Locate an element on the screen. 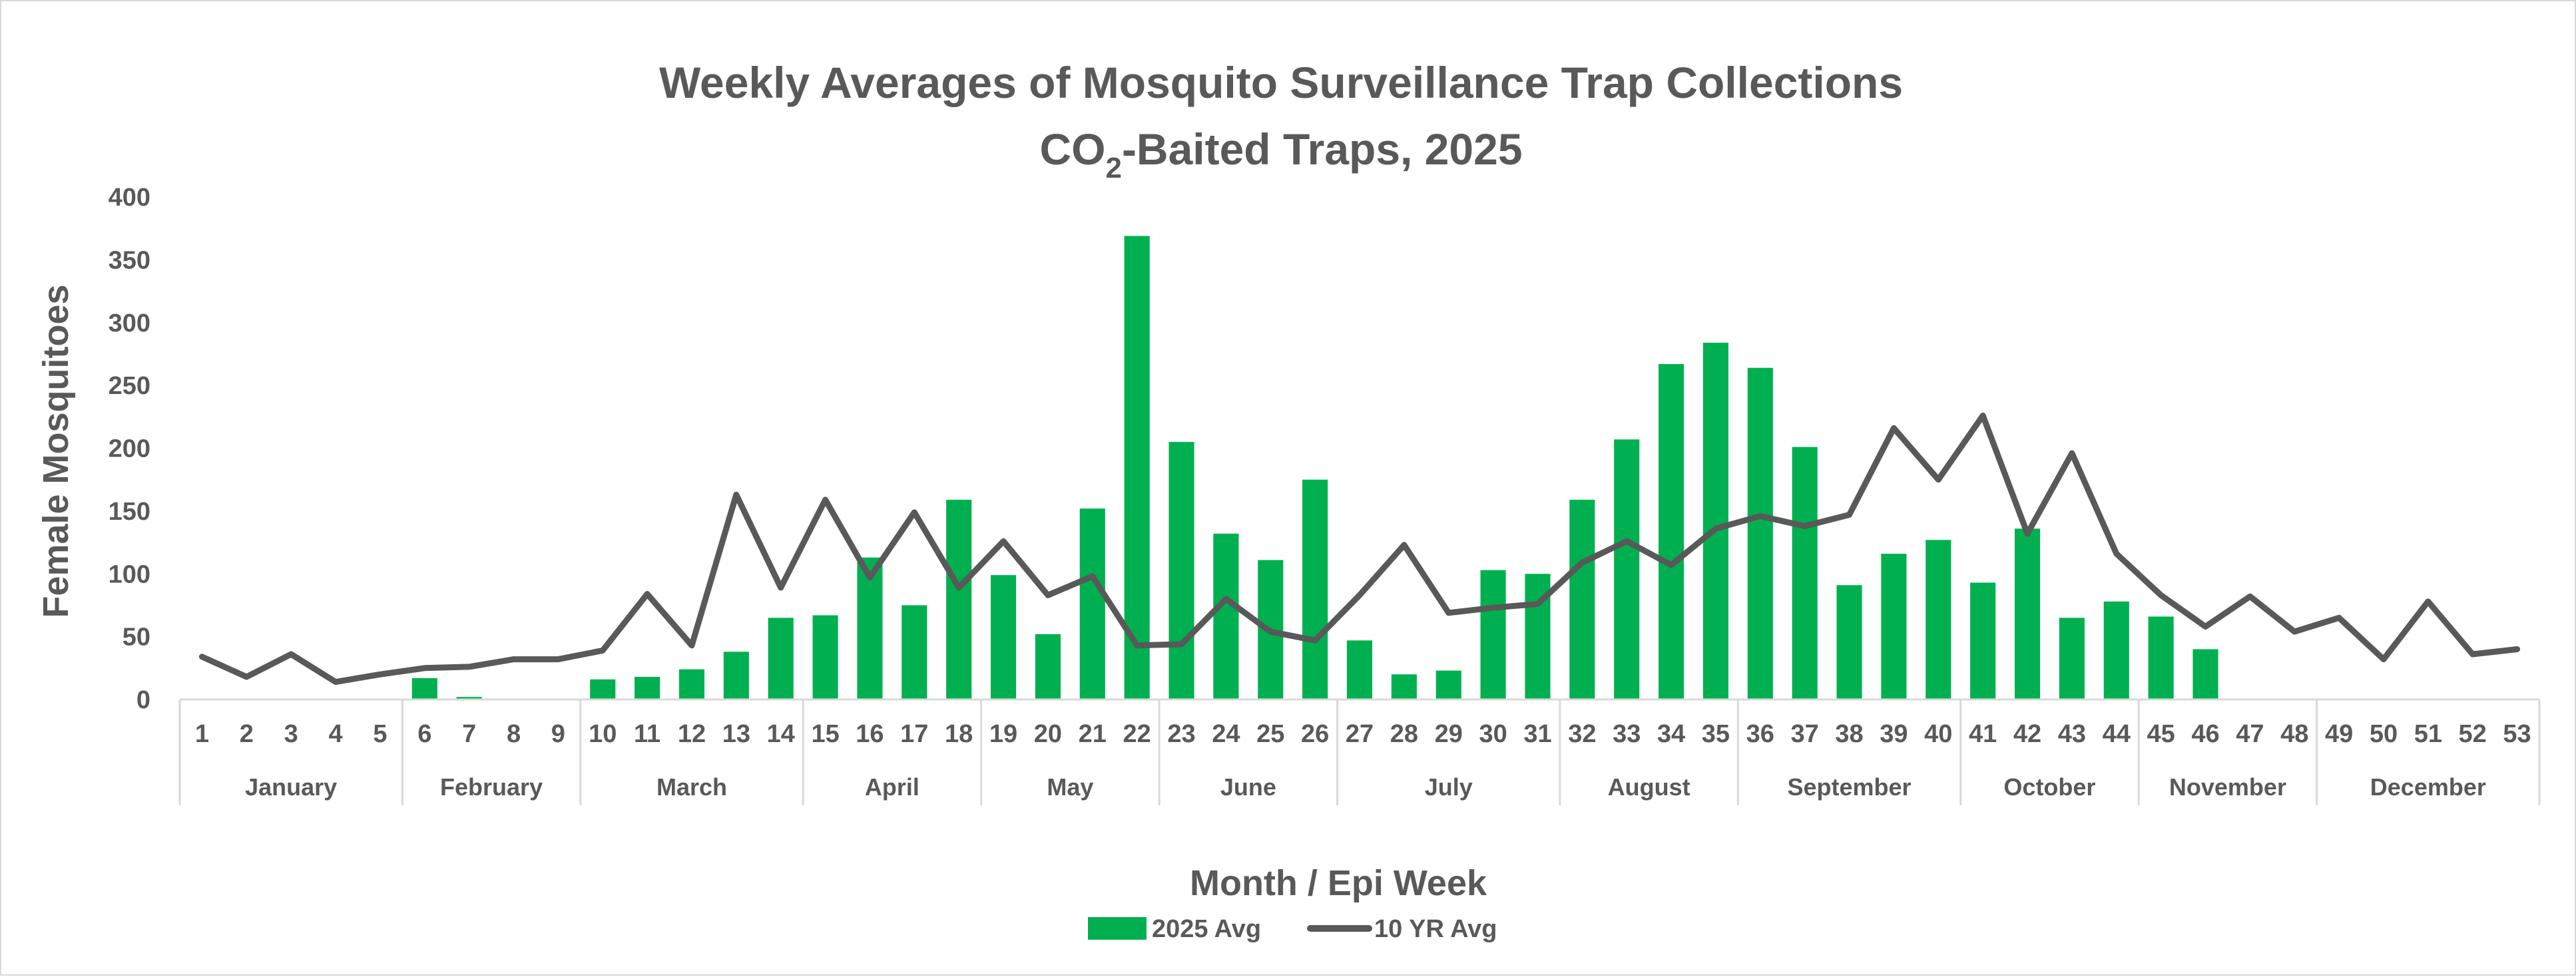 The width and height of the screenshot is (2576, 977). x-tick-week-34: 34 is located at coordinates (1671, 734).